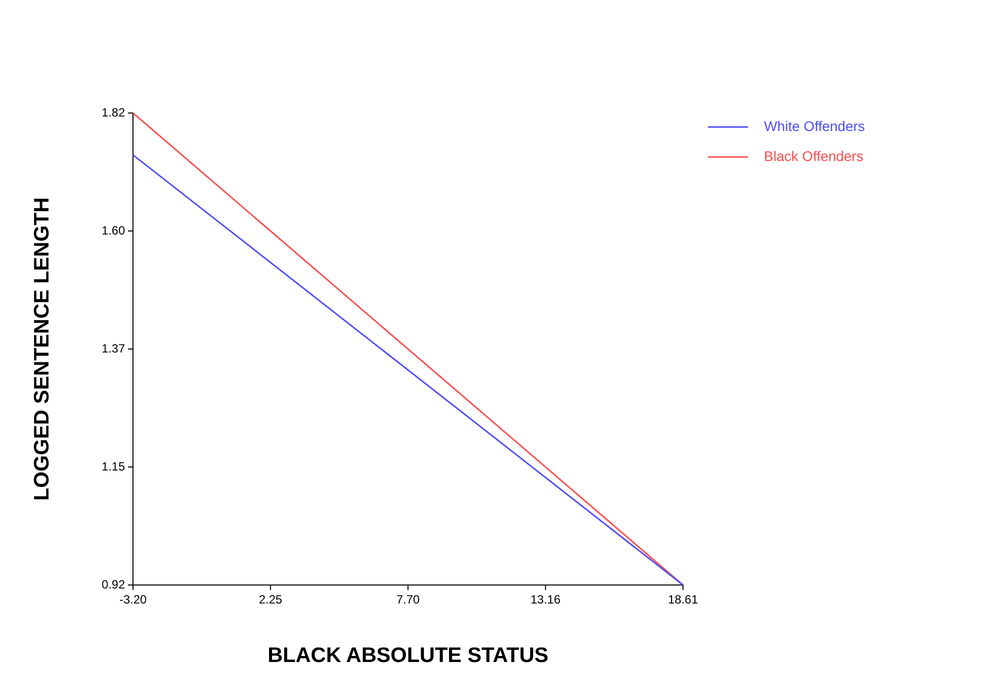 The height and width of the screenshot is (679, 1000). I want to click on x-axis-title: BLACK ABSOLUTE STATUS, so click(408, 656).